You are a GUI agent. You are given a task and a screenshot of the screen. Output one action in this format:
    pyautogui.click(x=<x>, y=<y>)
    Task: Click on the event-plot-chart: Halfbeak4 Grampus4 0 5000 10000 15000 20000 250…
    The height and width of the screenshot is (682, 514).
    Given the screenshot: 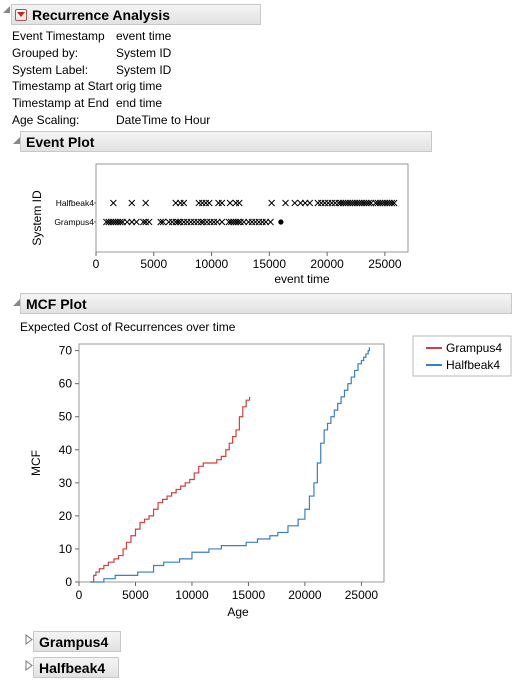 What is the action you would take?
    pyautogui.click(x=219, y=224)
    